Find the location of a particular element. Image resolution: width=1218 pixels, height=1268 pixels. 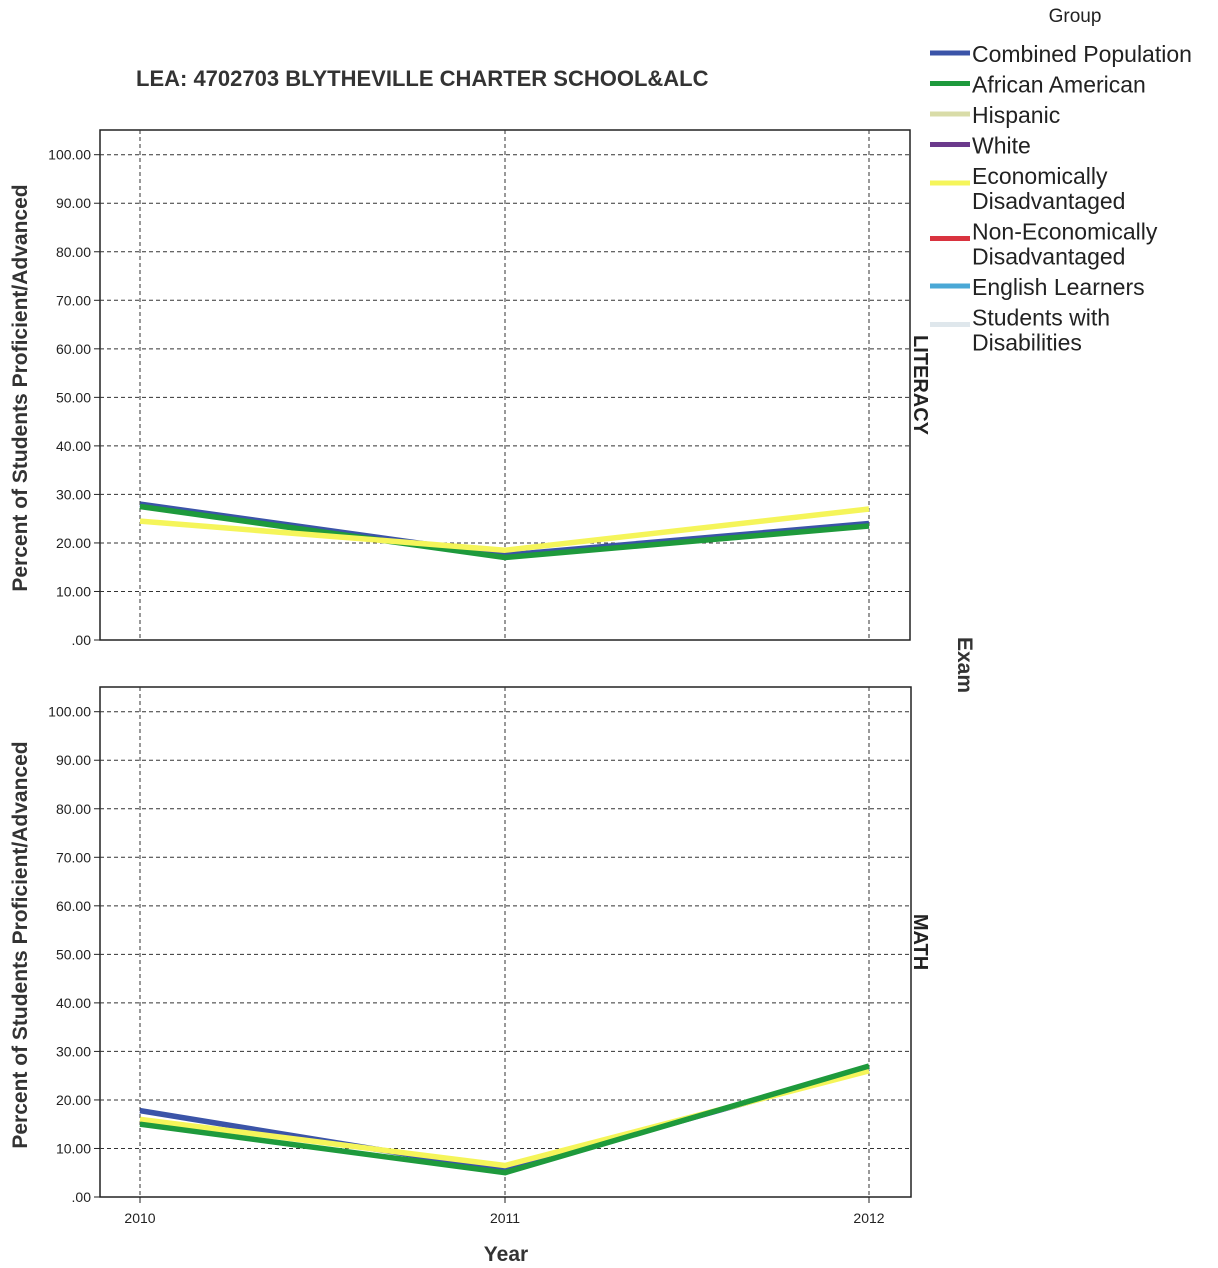

legend-item: Students with Disabilities is located at coordinates (1020, 330).